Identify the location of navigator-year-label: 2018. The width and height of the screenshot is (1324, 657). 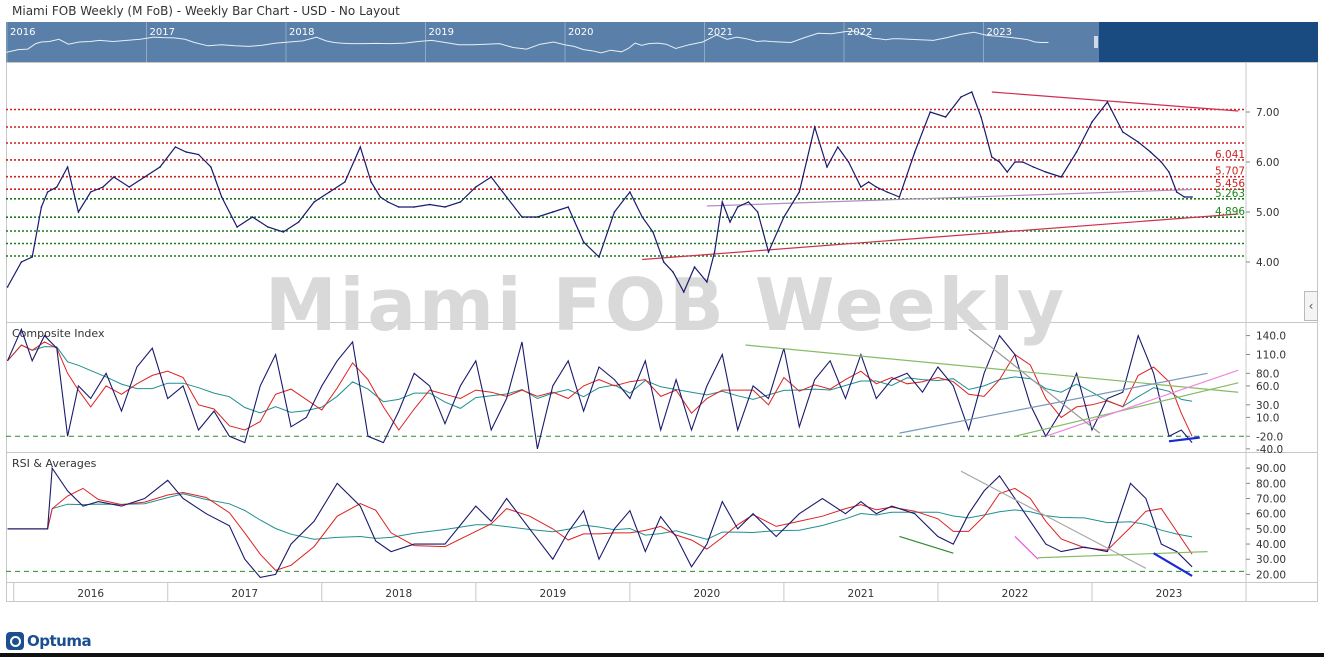
(301, 32).